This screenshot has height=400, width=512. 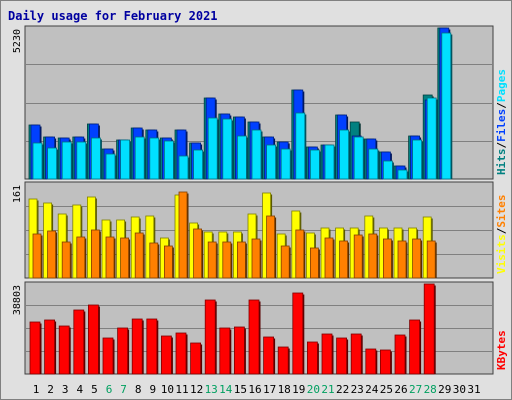 I want to click on x-tick-label-18: 18, so click(x=284, y=389).